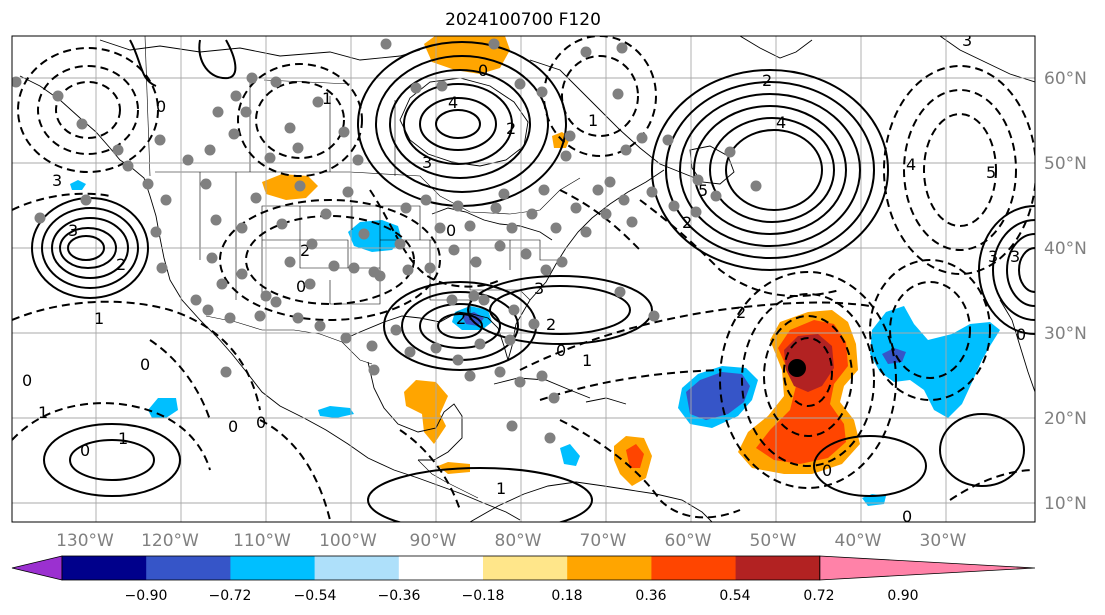 The height and width of the screenshot is (615, 1105). I want to click on tropical-high-contour, so click(480, 494).